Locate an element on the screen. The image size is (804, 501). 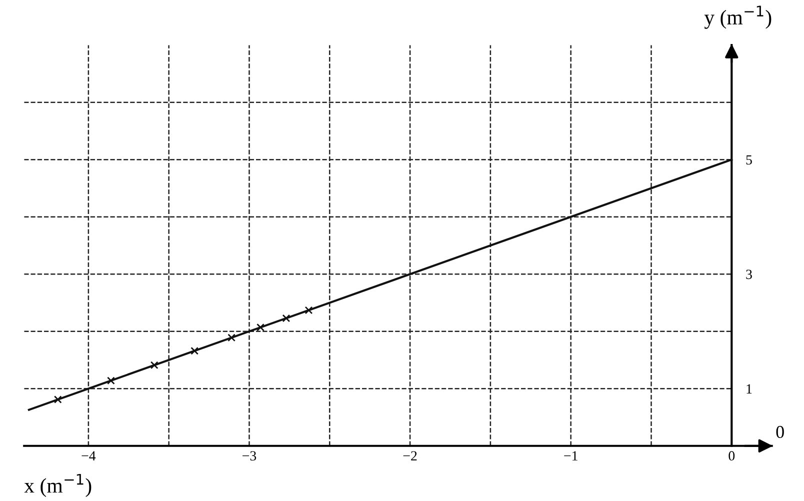
x-tick-label: 0 is located at coordinates (731, 456).